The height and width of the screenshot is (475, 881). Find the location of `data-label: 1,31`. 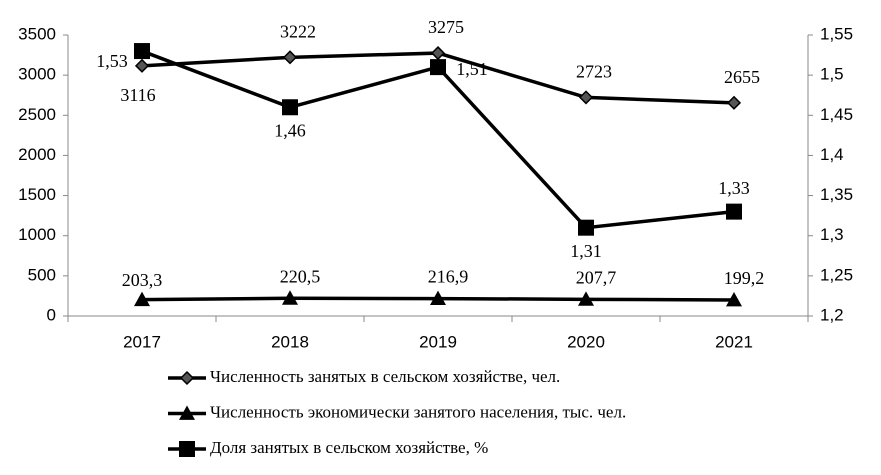

data-label: 1,31 is located at coordinates (586, 251).